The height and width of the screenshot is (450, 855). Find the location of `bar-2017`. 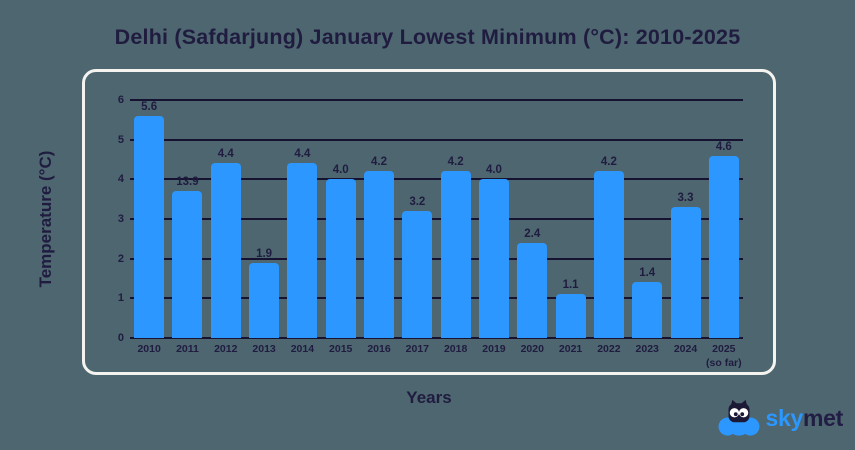

bar-2017 is located at coordinates (417, 274).